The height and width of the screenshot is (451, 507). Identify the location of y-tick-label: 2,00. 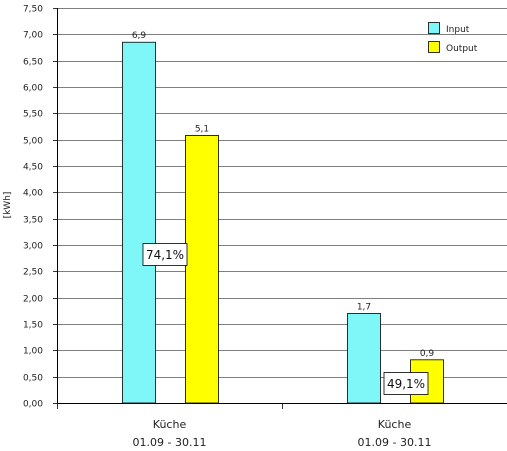
(33, 300).